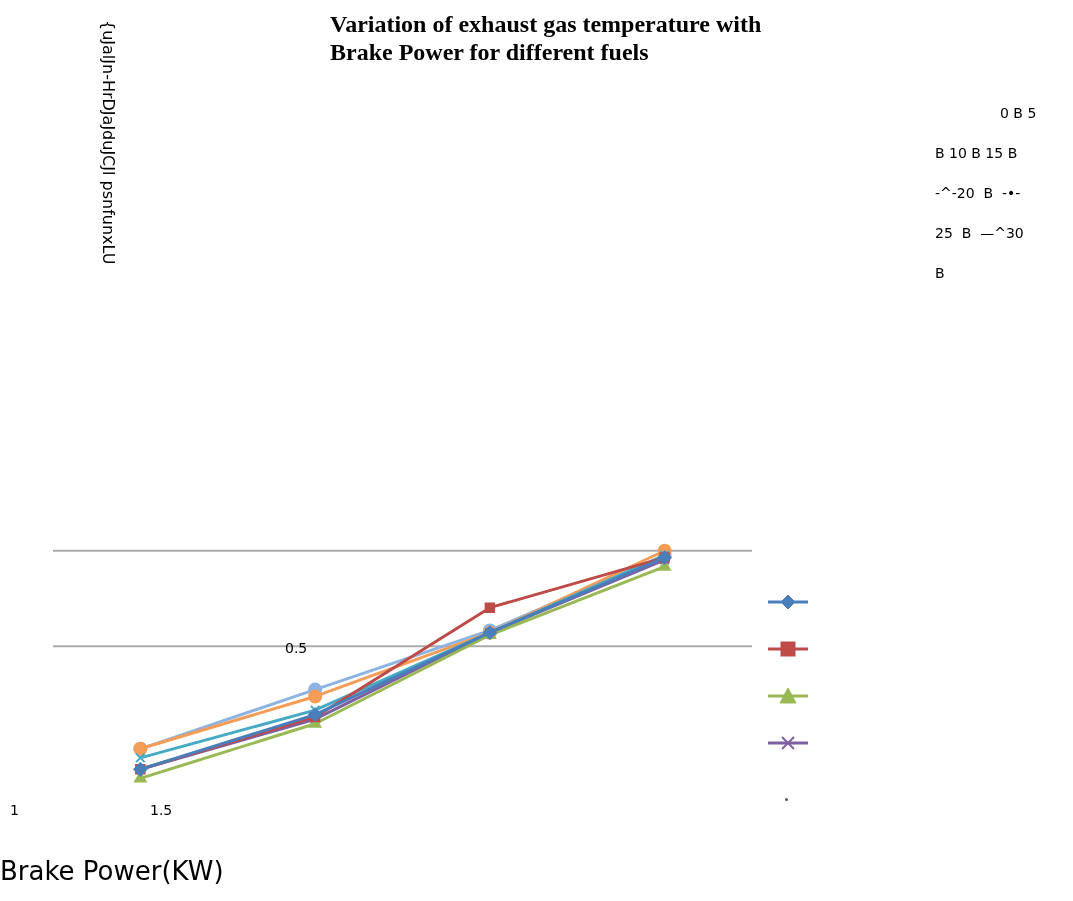 The image size is (1073, 901). What do you see at coordinates (108, 142) in the screenshot?
I see `text: {uJalJn-HrDJaJduJCJl psnfunxLU` at bounding box center [108, 142].